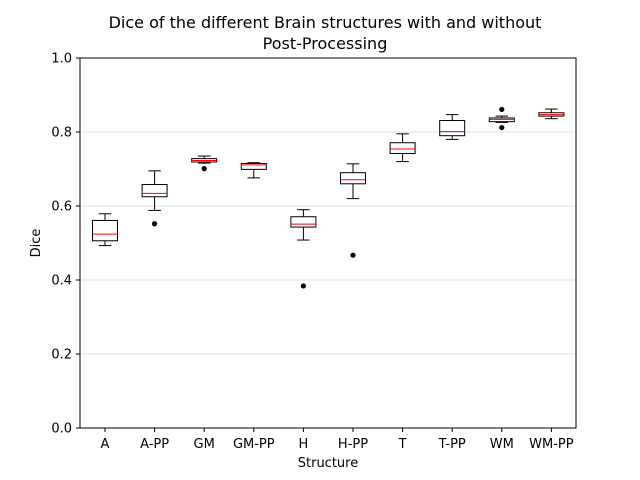 The height and width of the screenshot is (480, 640). Describe the element at coordinates (502, 444) in the screenshot. I see `x-tick-label-wm: WM` at that location.